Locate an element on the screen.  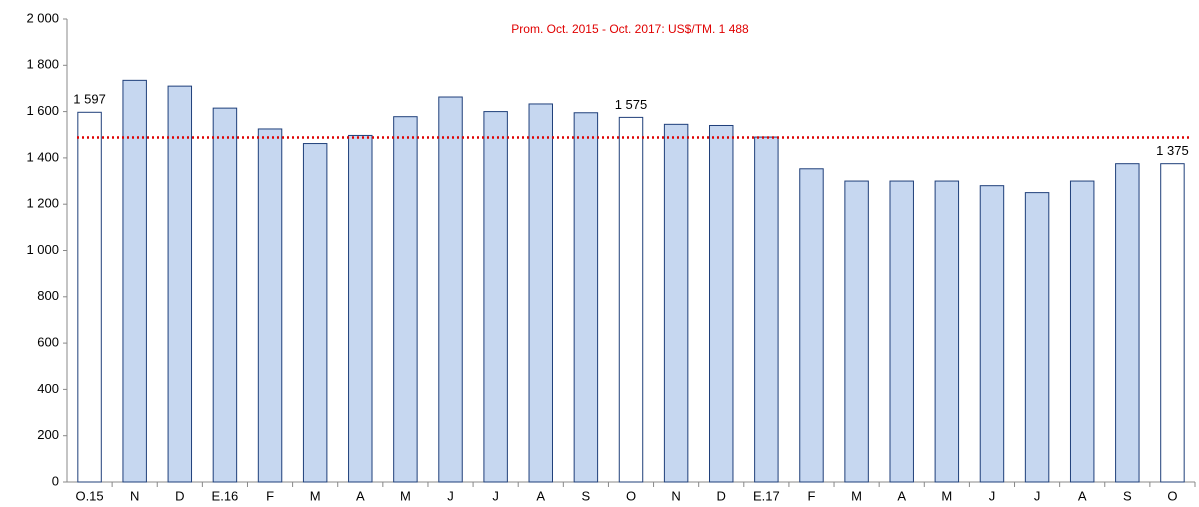
y-tick-label: 400 is located at coordinates (48, 388).